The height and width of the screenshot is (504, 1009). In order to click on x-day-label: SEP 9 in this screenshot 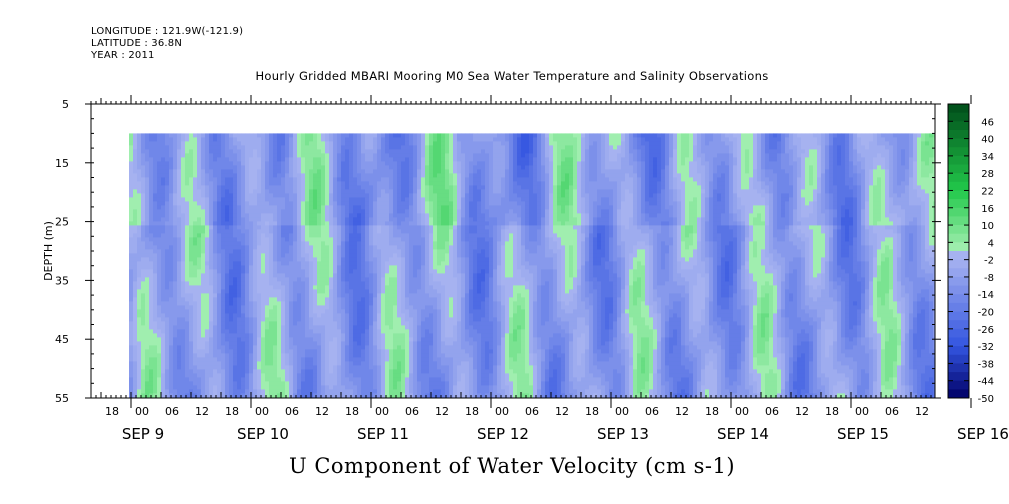, I will do `click(143, 434)`.